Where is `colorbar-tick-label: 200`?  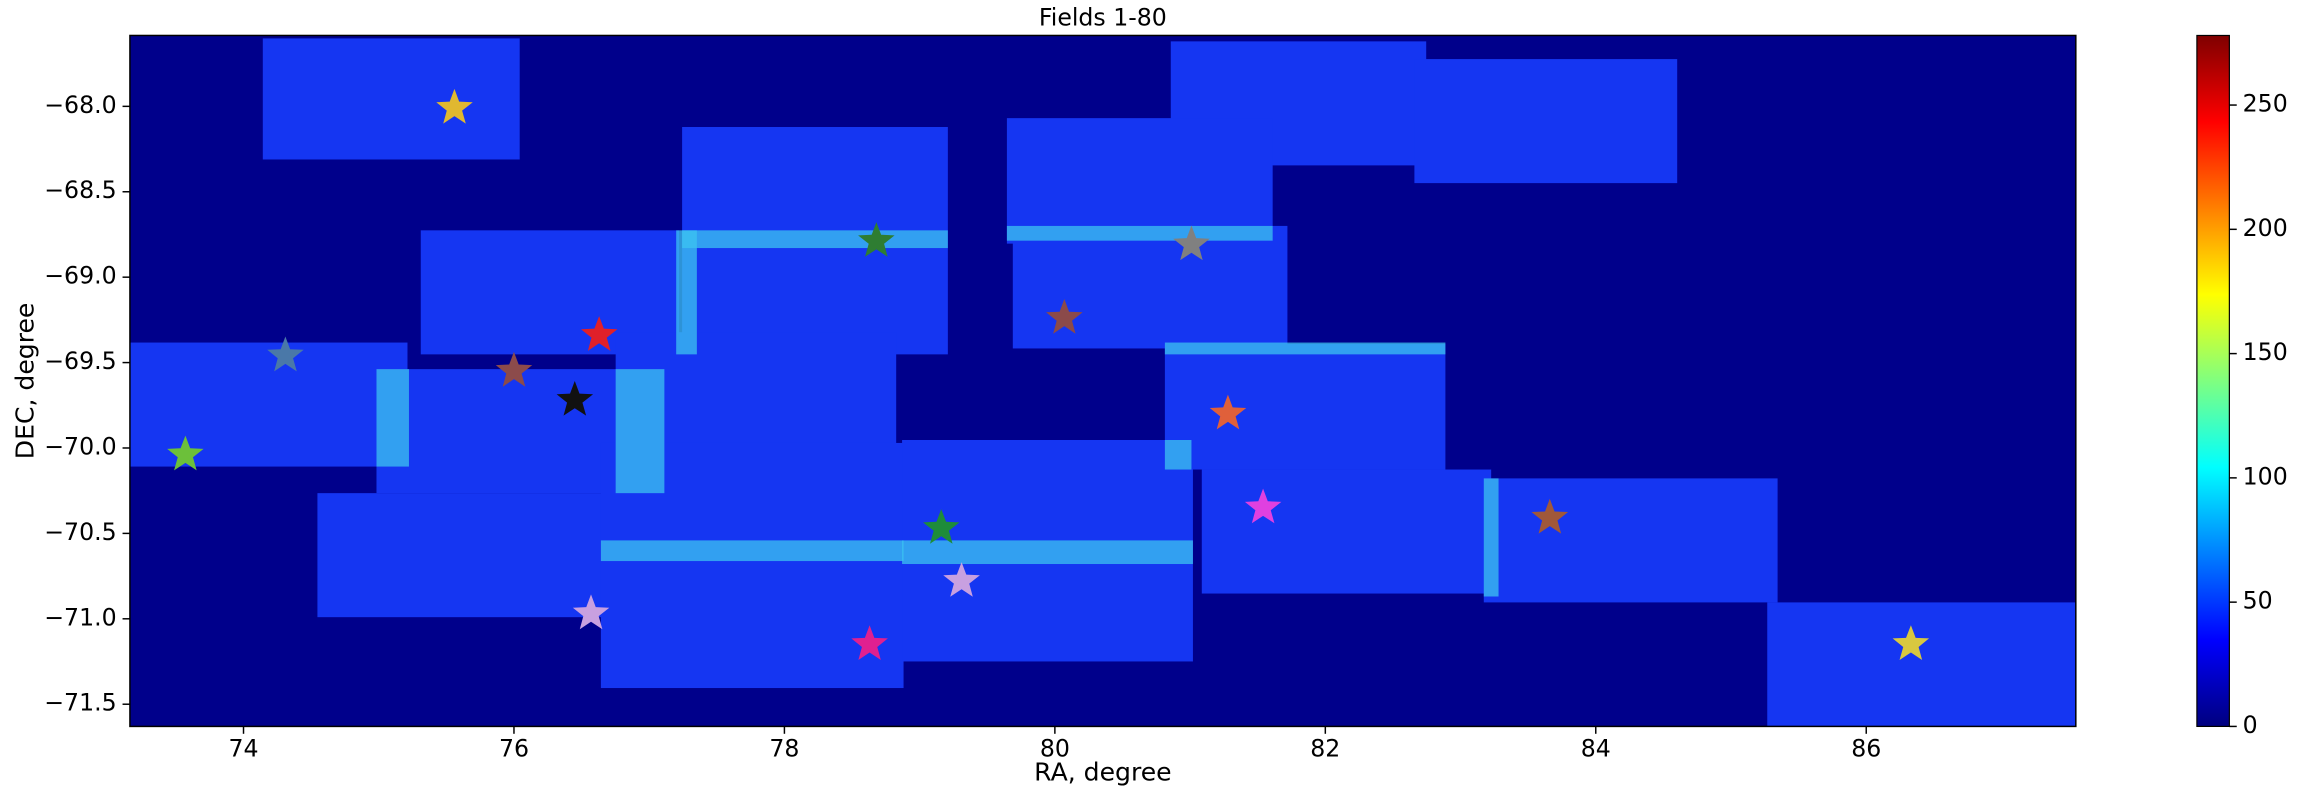
colorbar-tick-label: 200 is located at coordinates (2265, 228).